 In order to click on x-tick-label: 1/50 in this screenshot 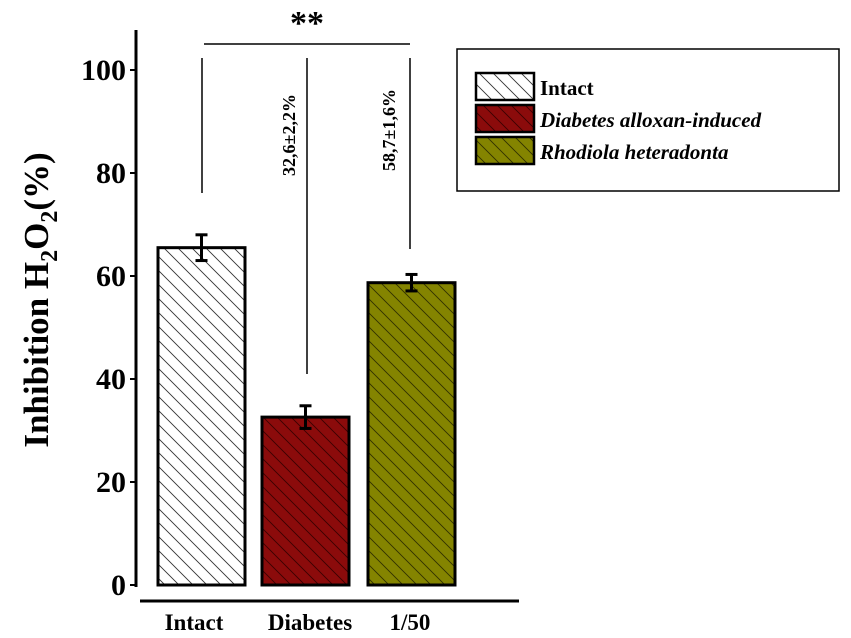, I will do `click(410, 622)`.